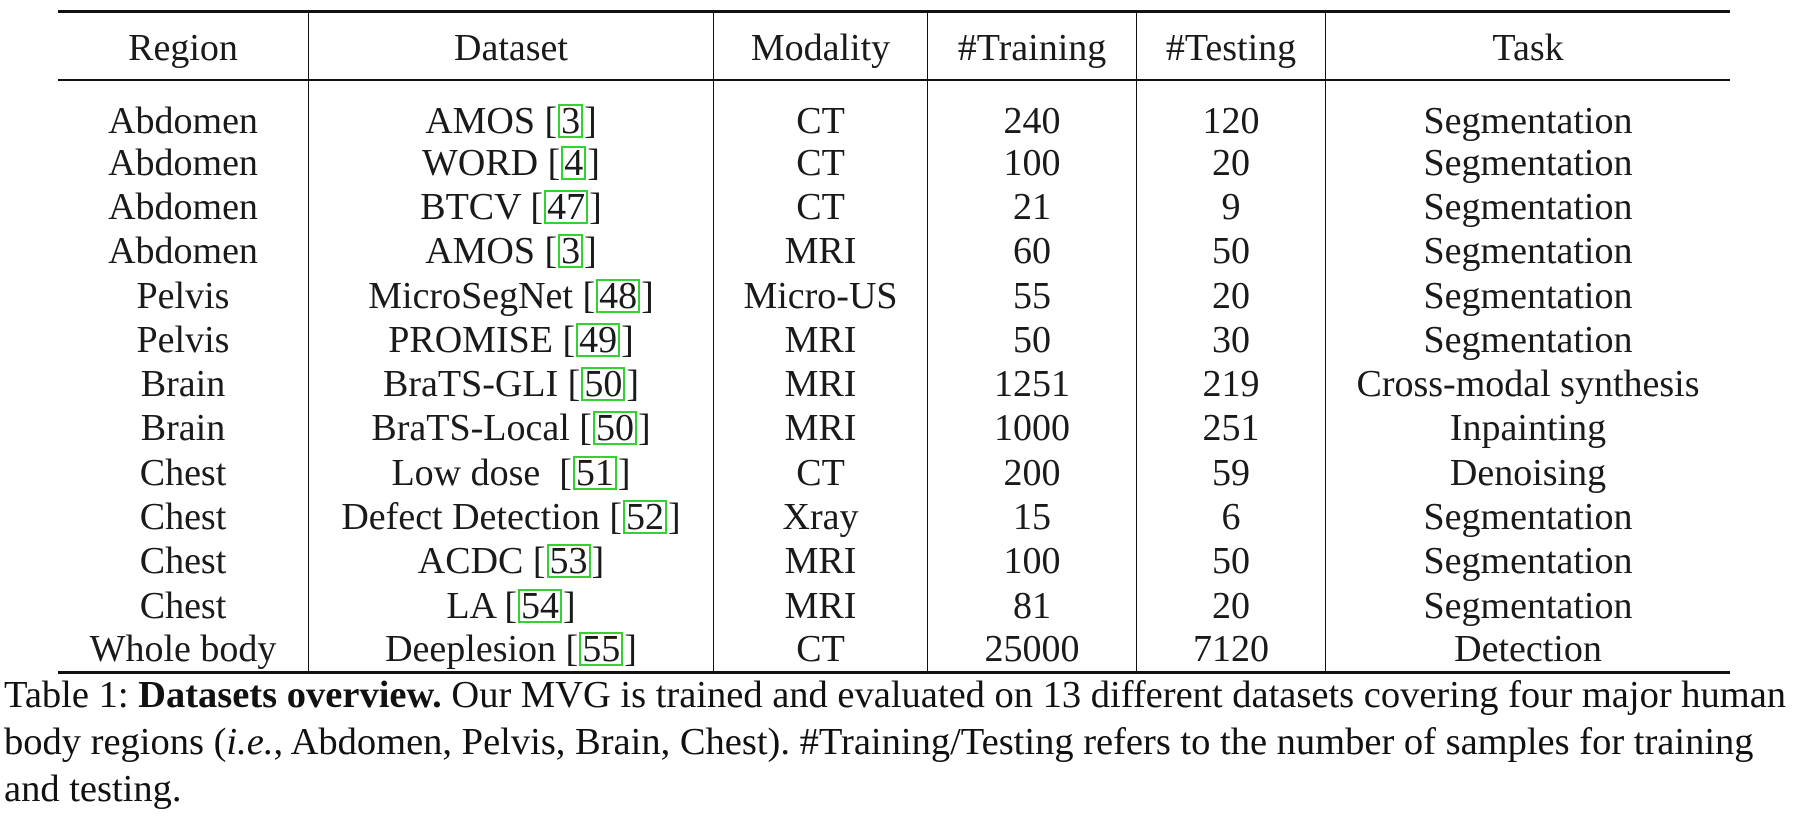  What do you see at coordinates (1032, 251) in the screenshot?
I see `cell-training: 60` at bounding box center [1032, 251].